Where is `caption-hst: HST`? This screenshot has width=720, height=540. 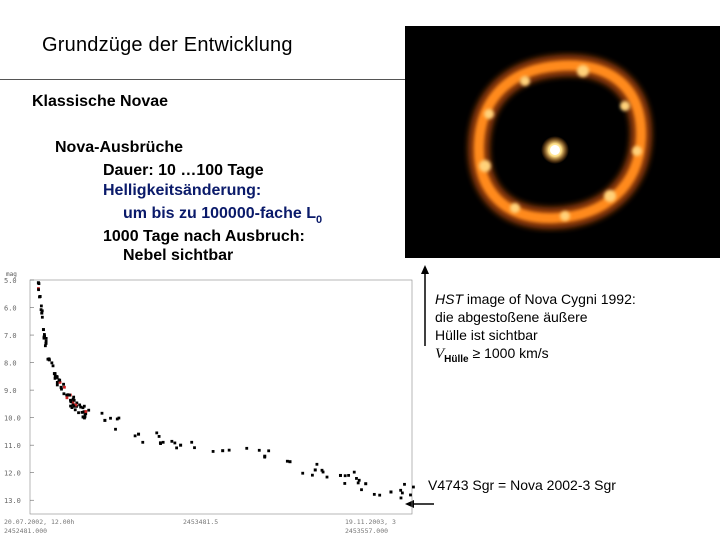
caption-hst: HST is located at coordinates (449, 299).